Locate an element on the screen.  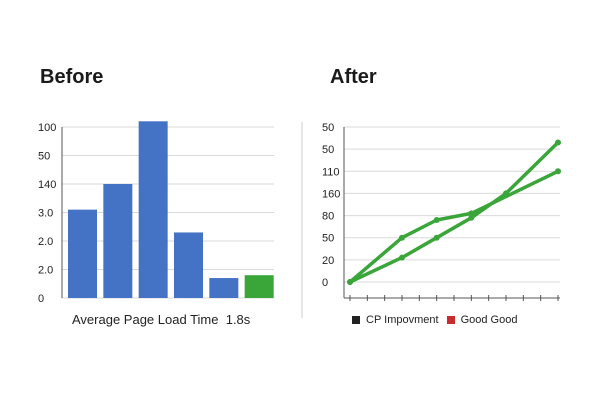
after-legend: CP Impovment Good Good is located at coordinates (438, 320).